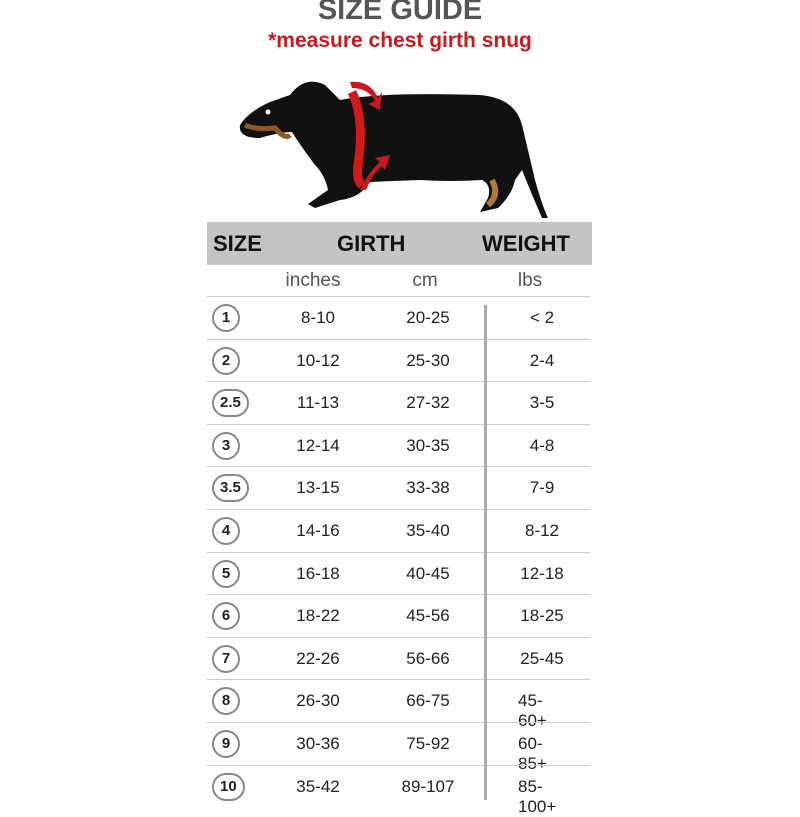  I want to click on table-row: 3.5 13-15 33-38 7-9, so click(398, 487).